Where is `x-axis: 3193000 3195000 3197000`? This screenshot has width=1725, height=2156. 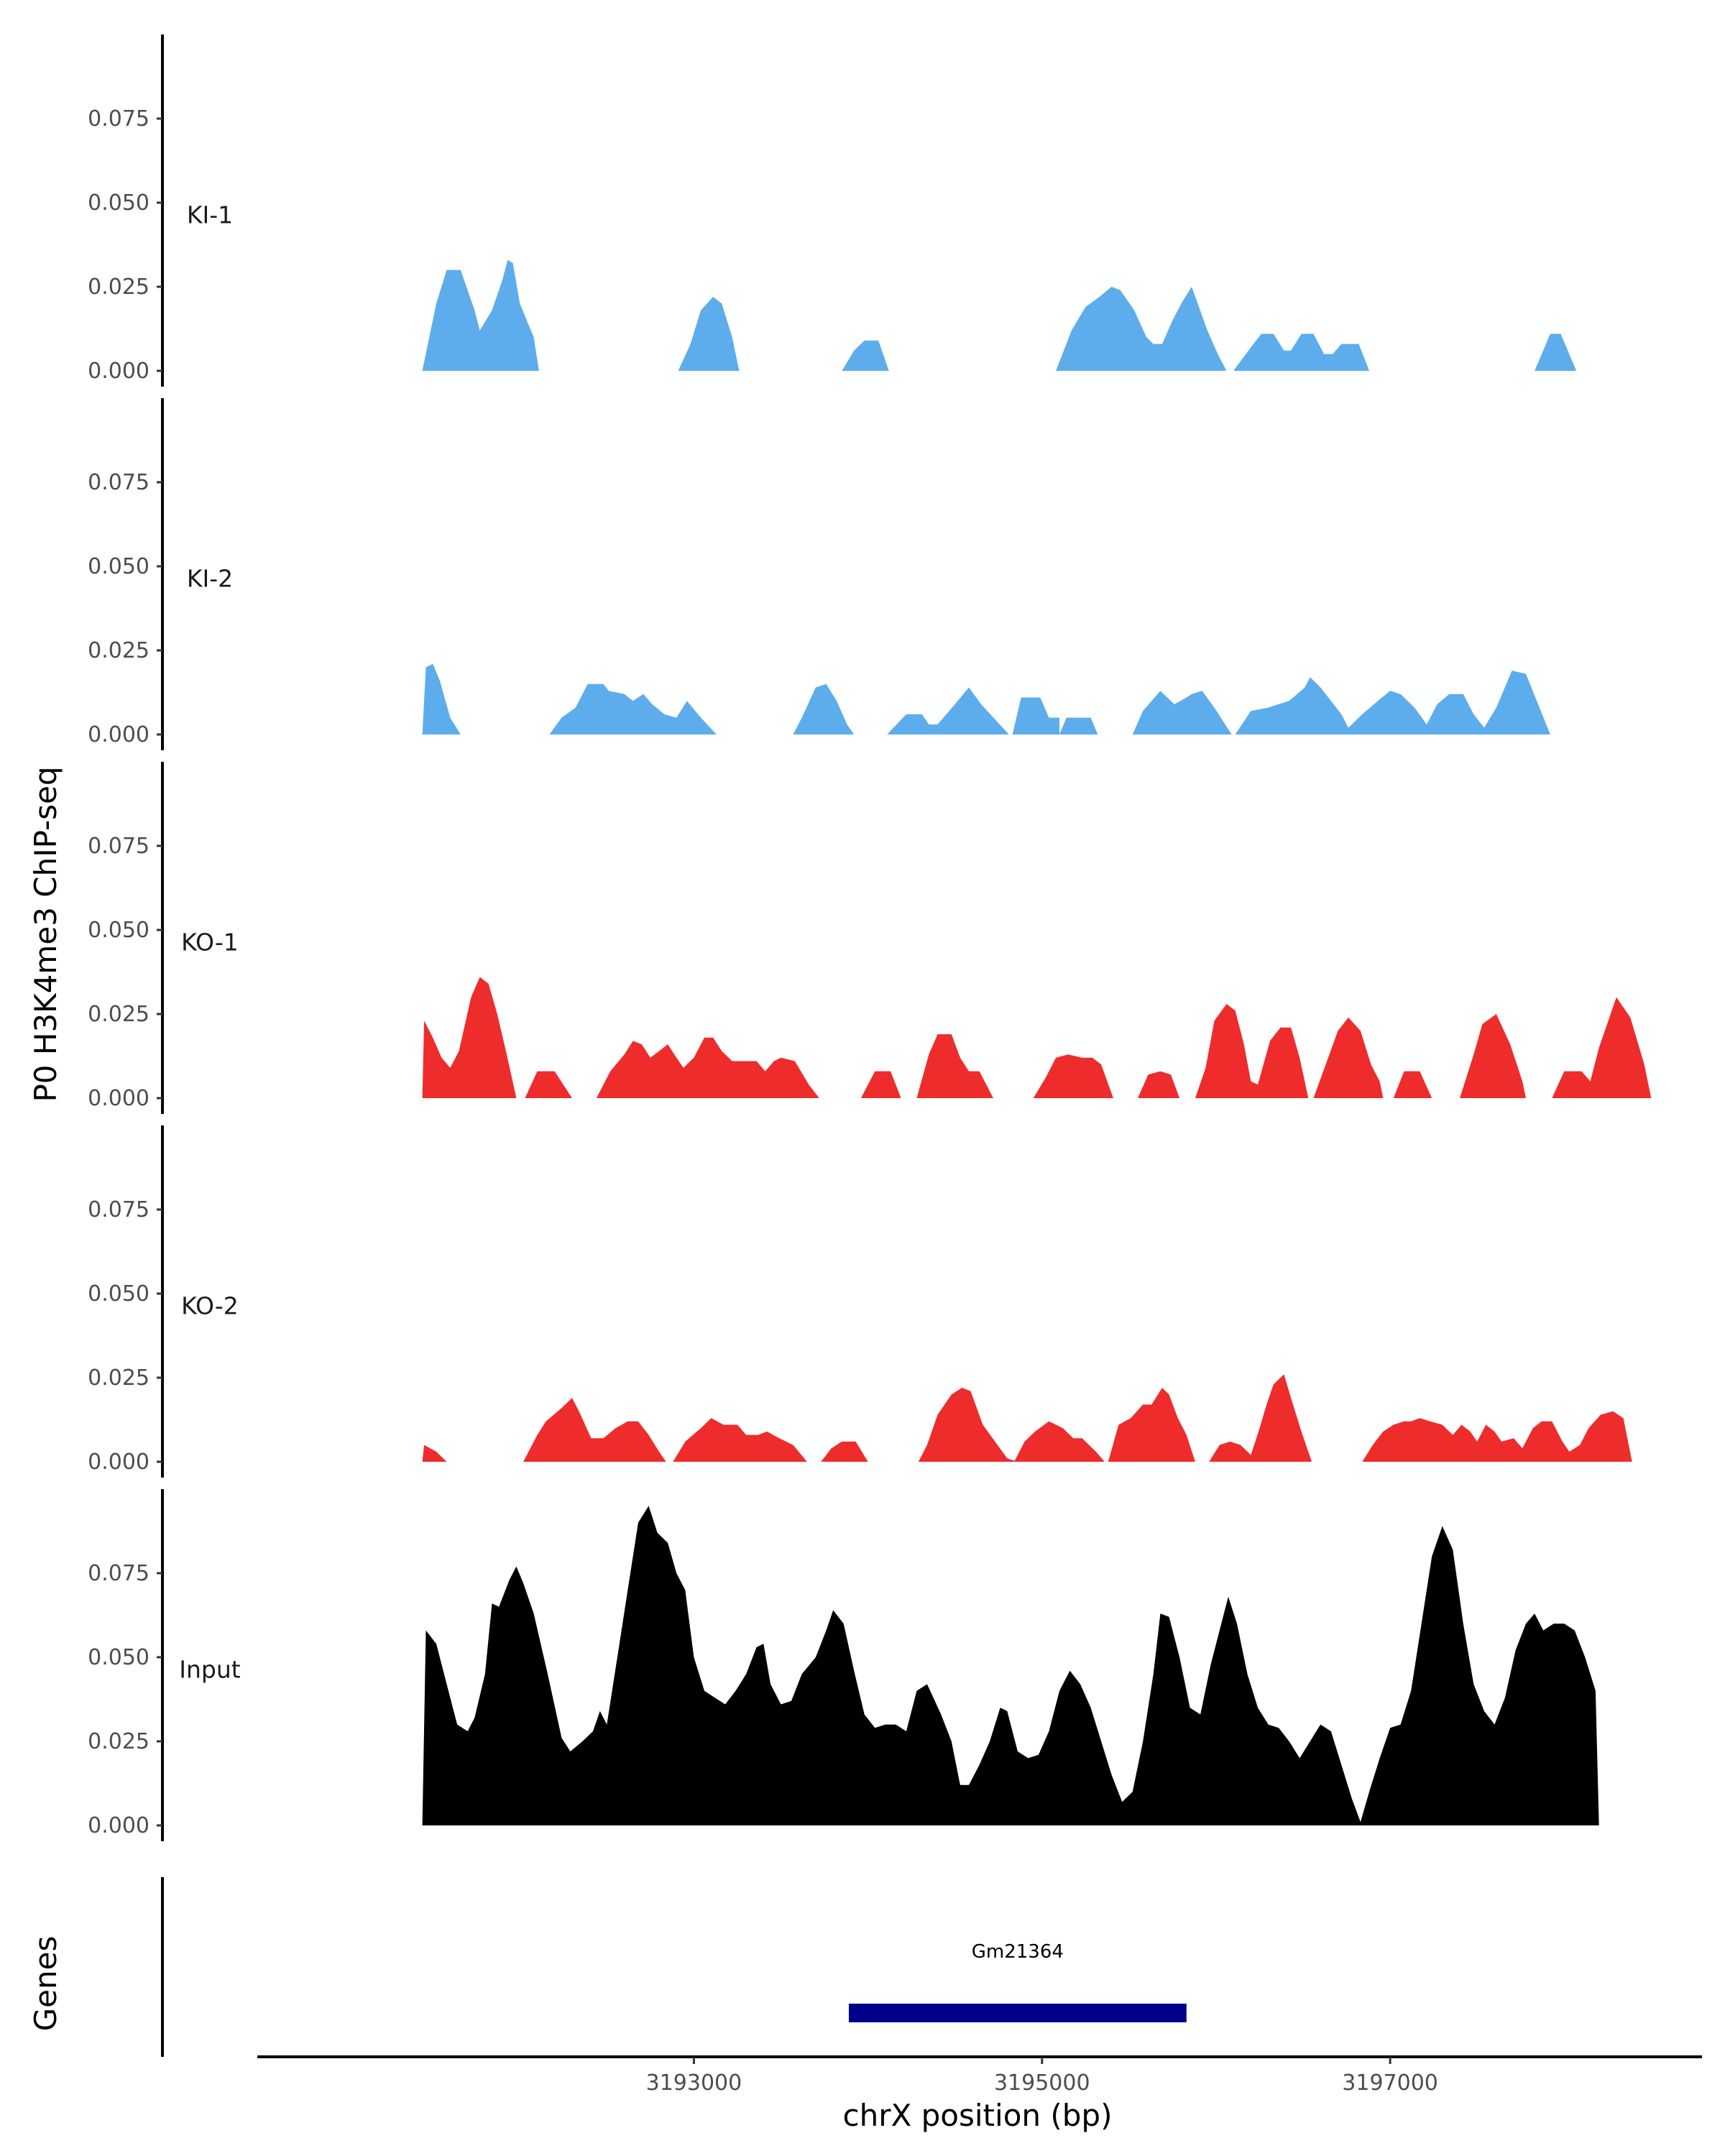 x-axis: 3193000 3195000 3197000 is located at coordinates (979, 2075).